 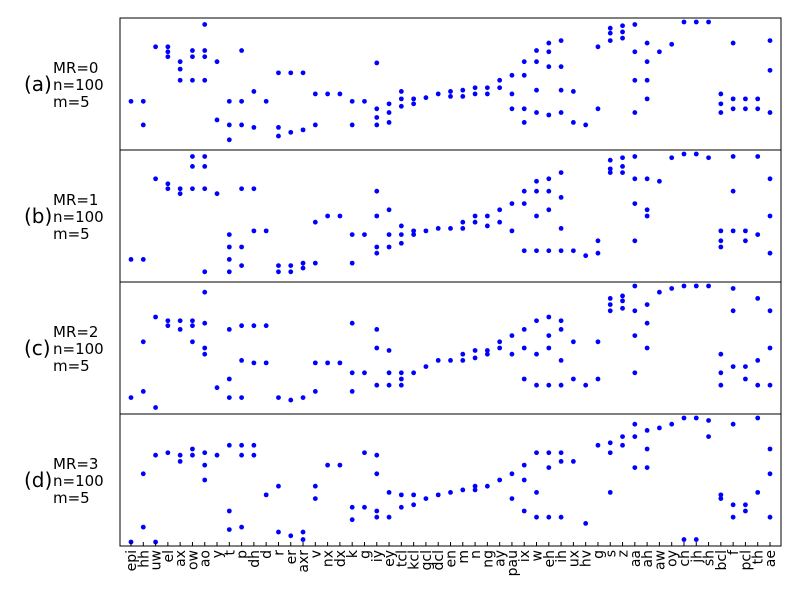 What do you see at coordinates (75, 332) in the screenshot?
I see `panel-info: MR=2` at bounding box center [75, 332].